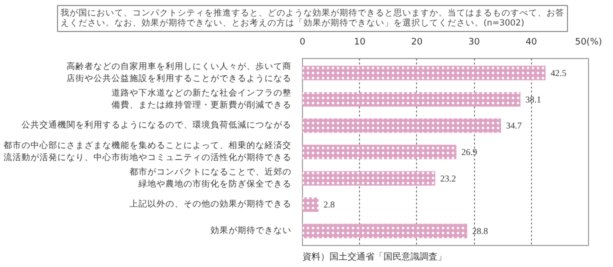 The image size is (613, 267). Describe the element at coordinates (448, 178) in the screenshot. I see `data-label: 23.2` at that location.